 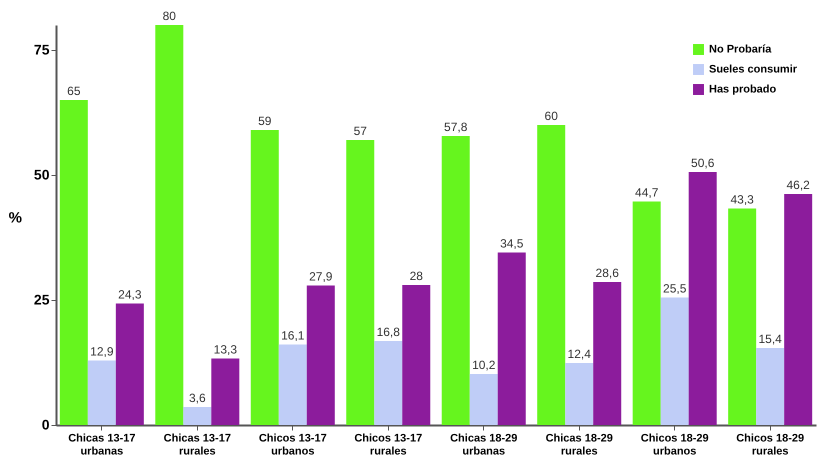 I want to click on data-label: 16,1, so click(x=293, y=335).